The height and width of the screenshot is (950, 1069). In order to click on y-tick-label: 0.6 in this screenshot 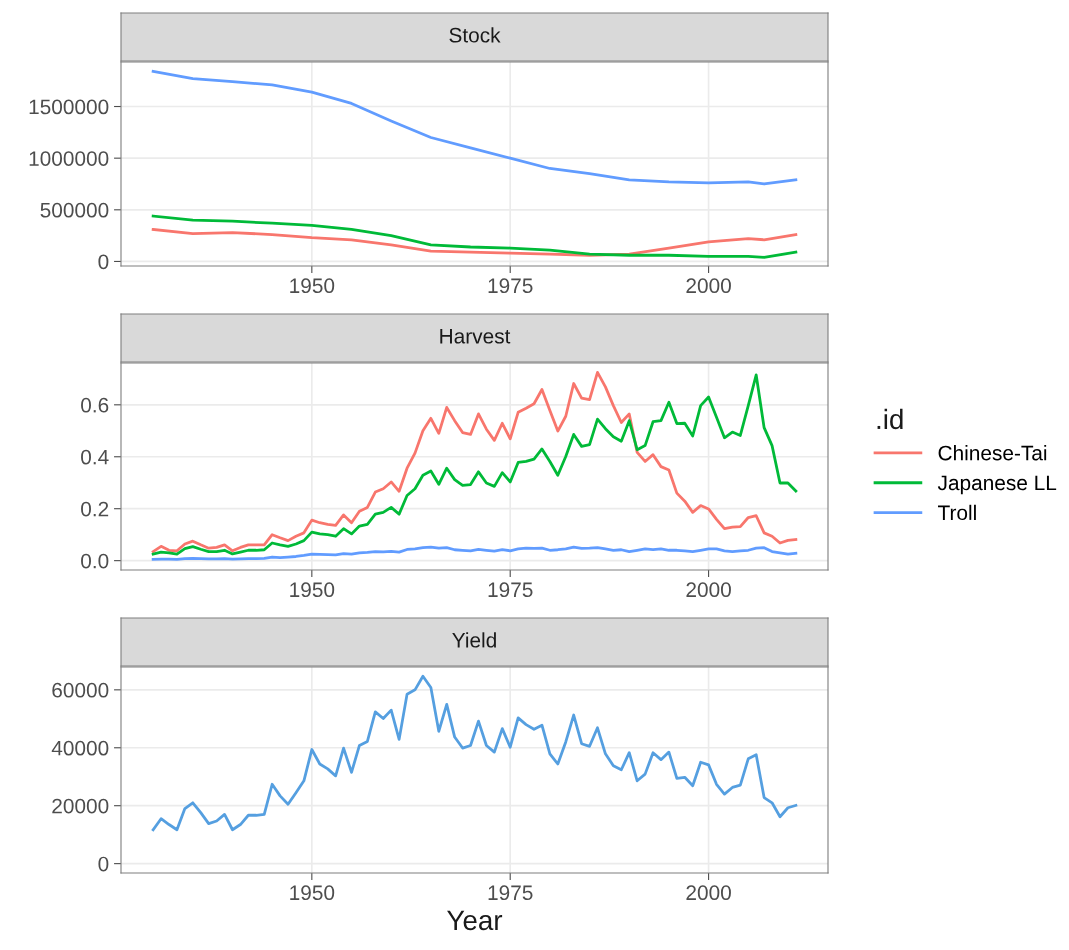, I will do `click(95, 405)`.